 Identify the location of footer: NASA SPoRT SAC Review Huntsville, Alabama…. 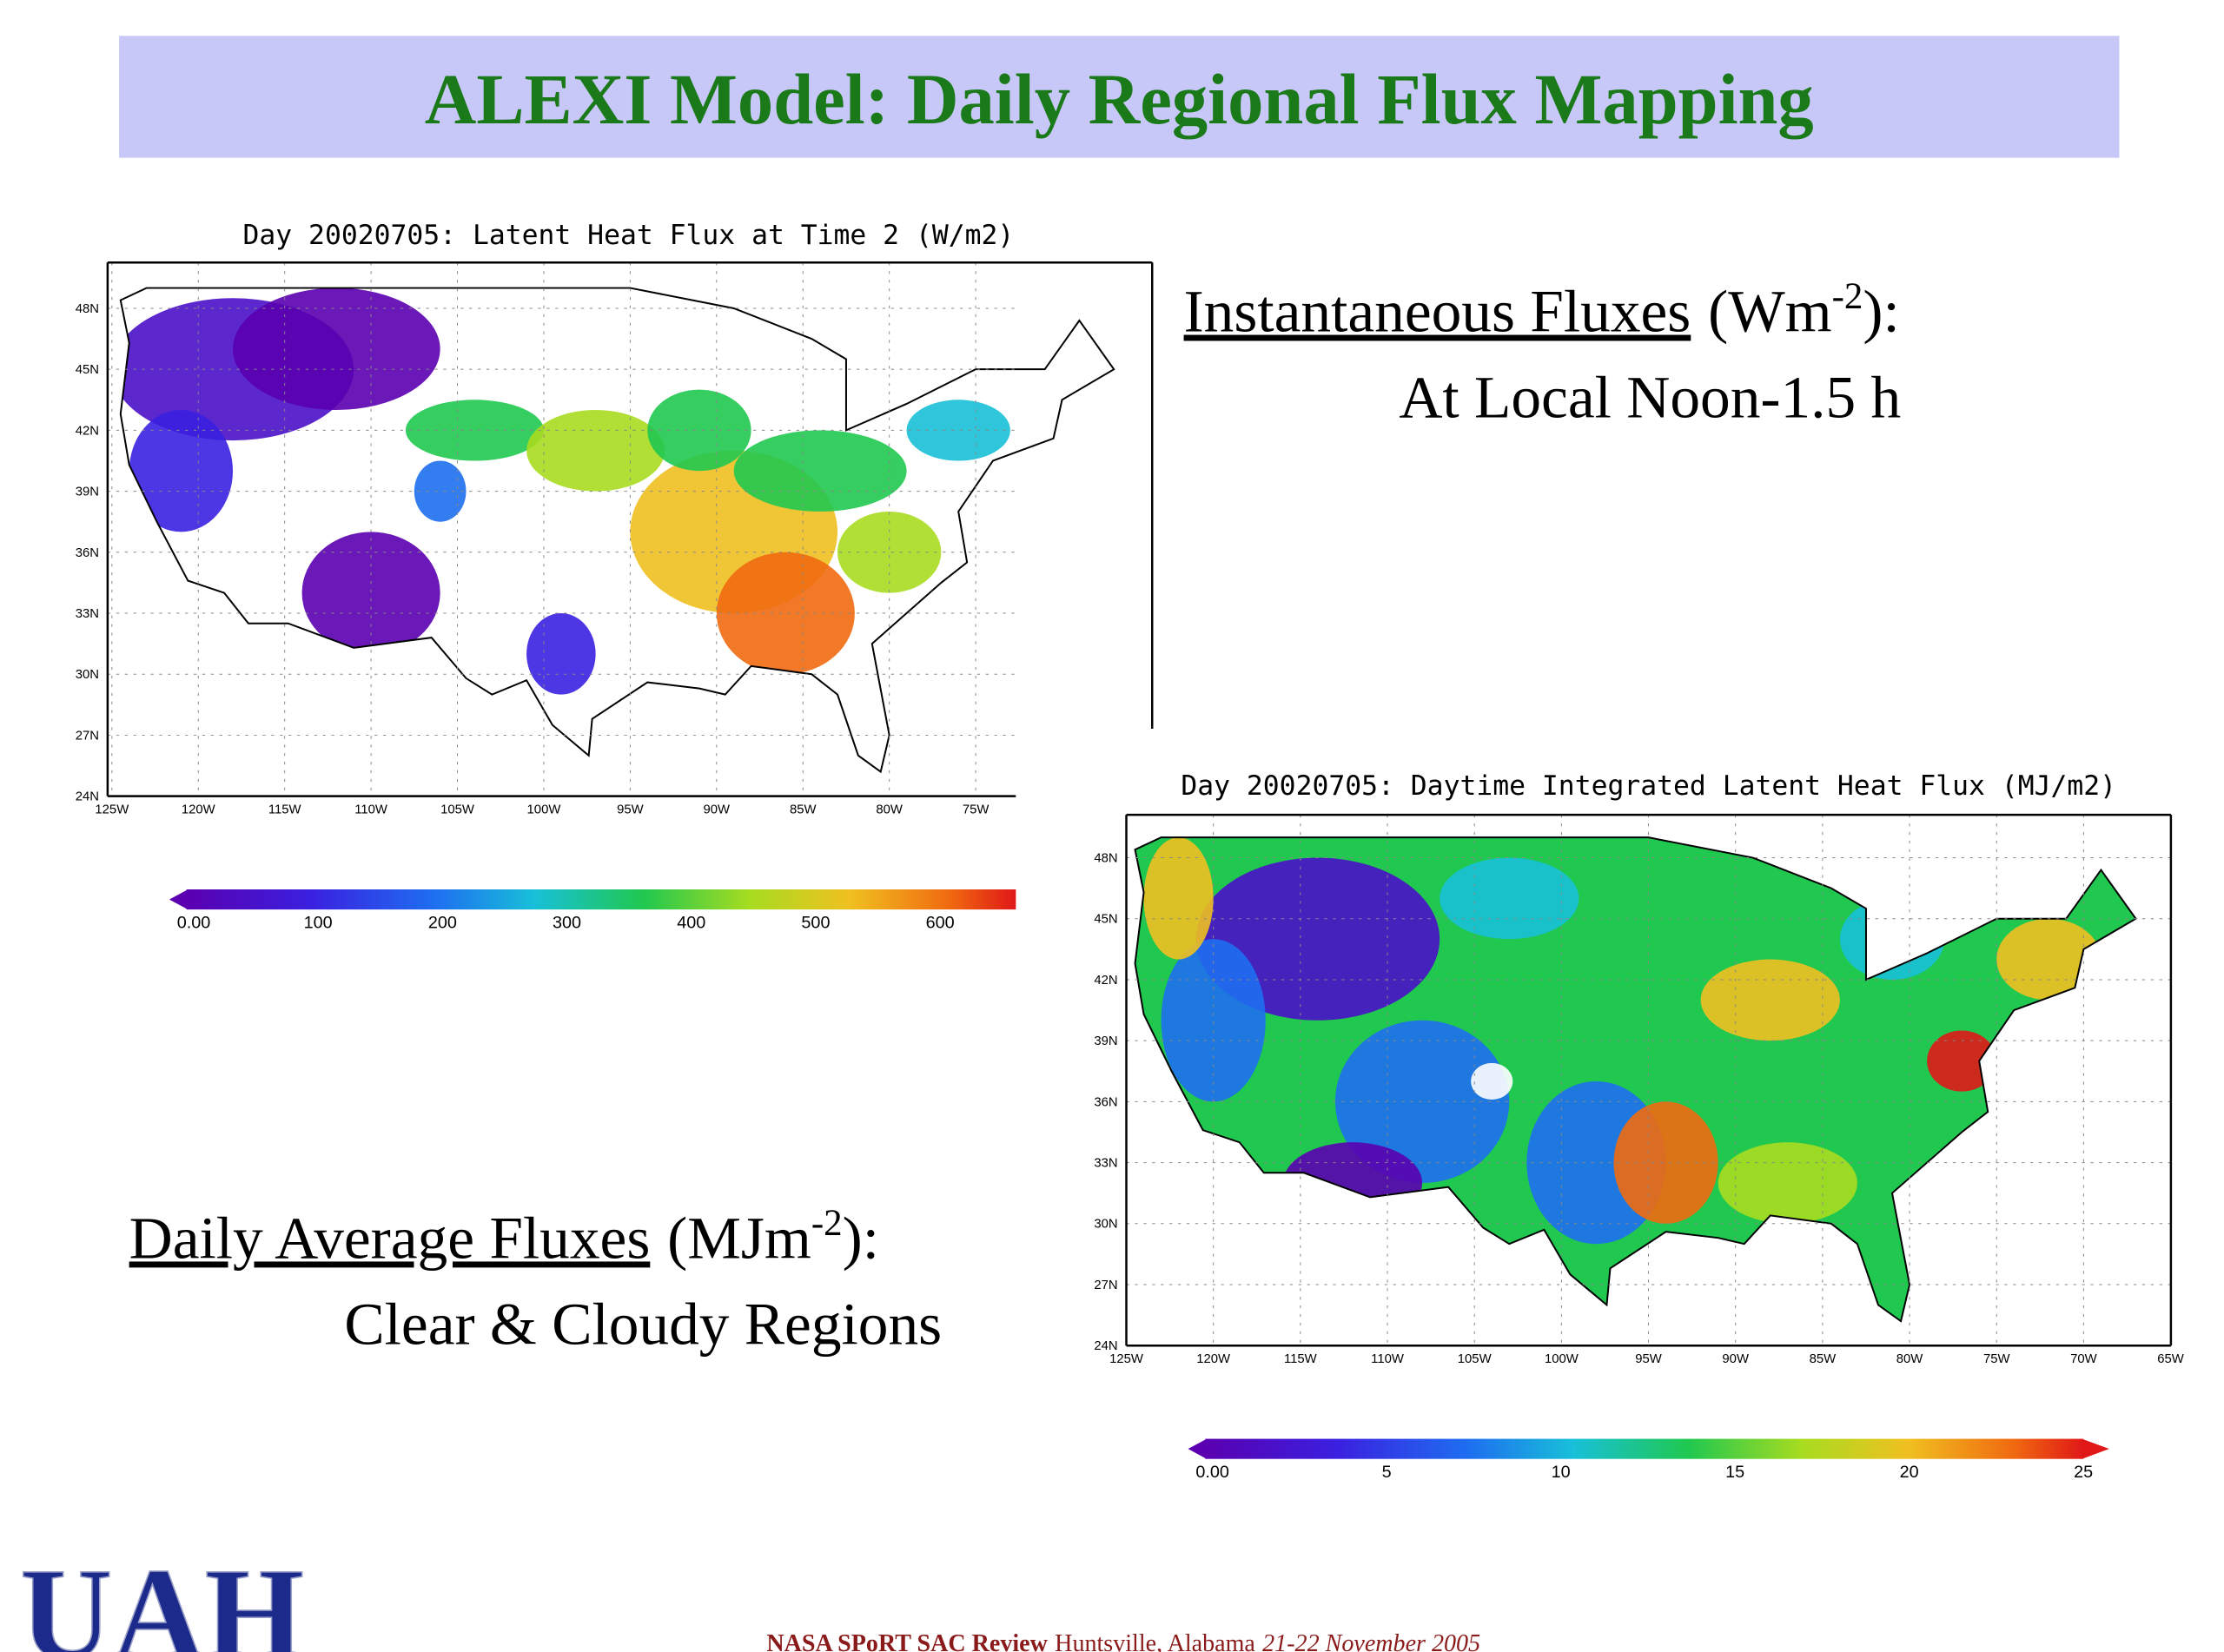
(1123, 1641).